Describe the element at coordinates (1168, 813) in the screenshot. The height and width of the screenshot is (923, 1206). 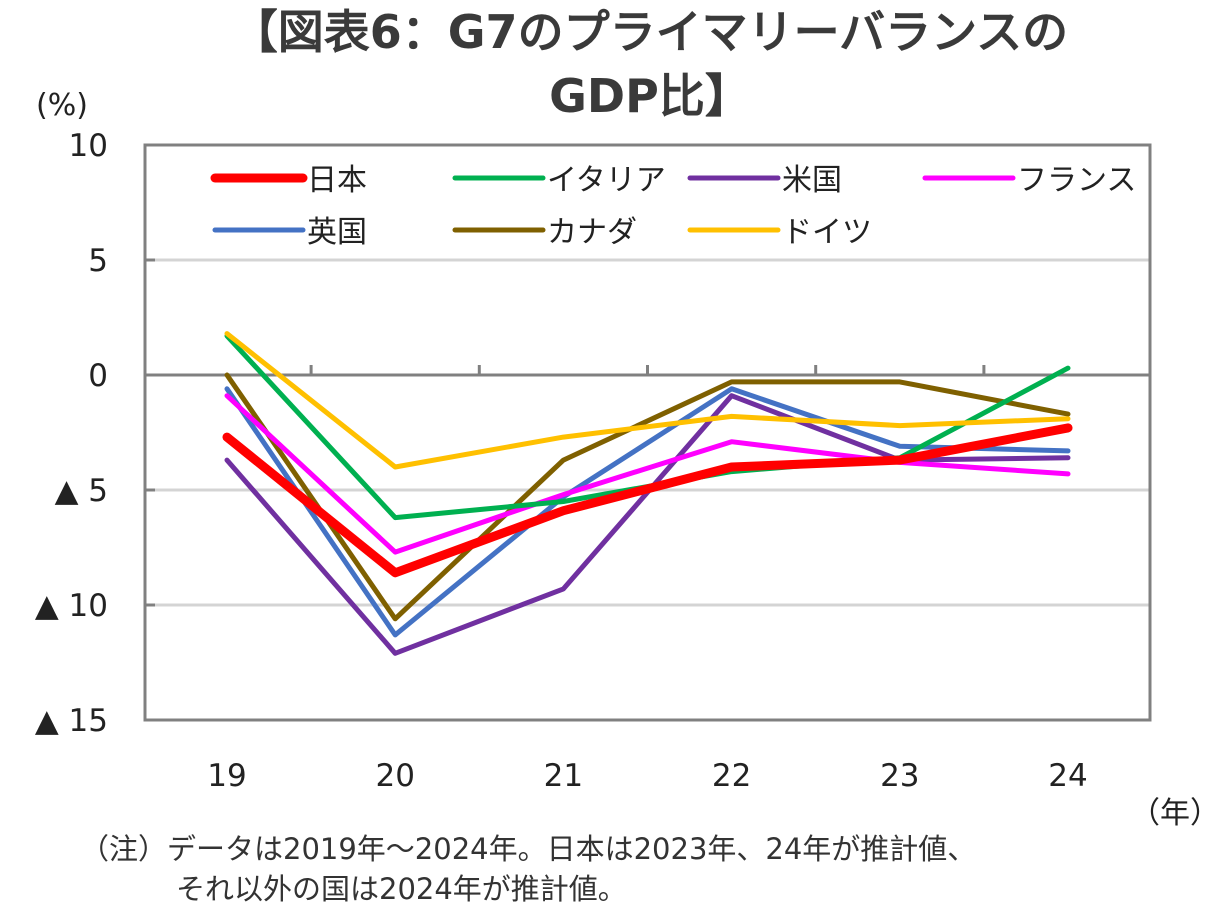
I see `x-axis-unit: （年）` at that location.